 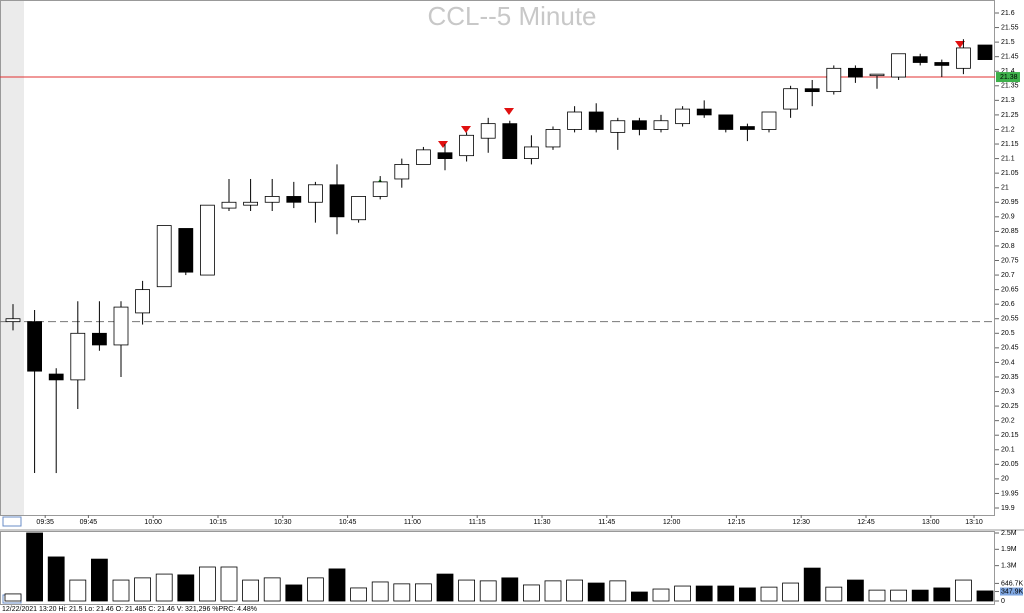 What do you see at coordinates (801, 522) in the screenshot?
I see `x-tick-label: 12:30` at bounding box center [801, 522].